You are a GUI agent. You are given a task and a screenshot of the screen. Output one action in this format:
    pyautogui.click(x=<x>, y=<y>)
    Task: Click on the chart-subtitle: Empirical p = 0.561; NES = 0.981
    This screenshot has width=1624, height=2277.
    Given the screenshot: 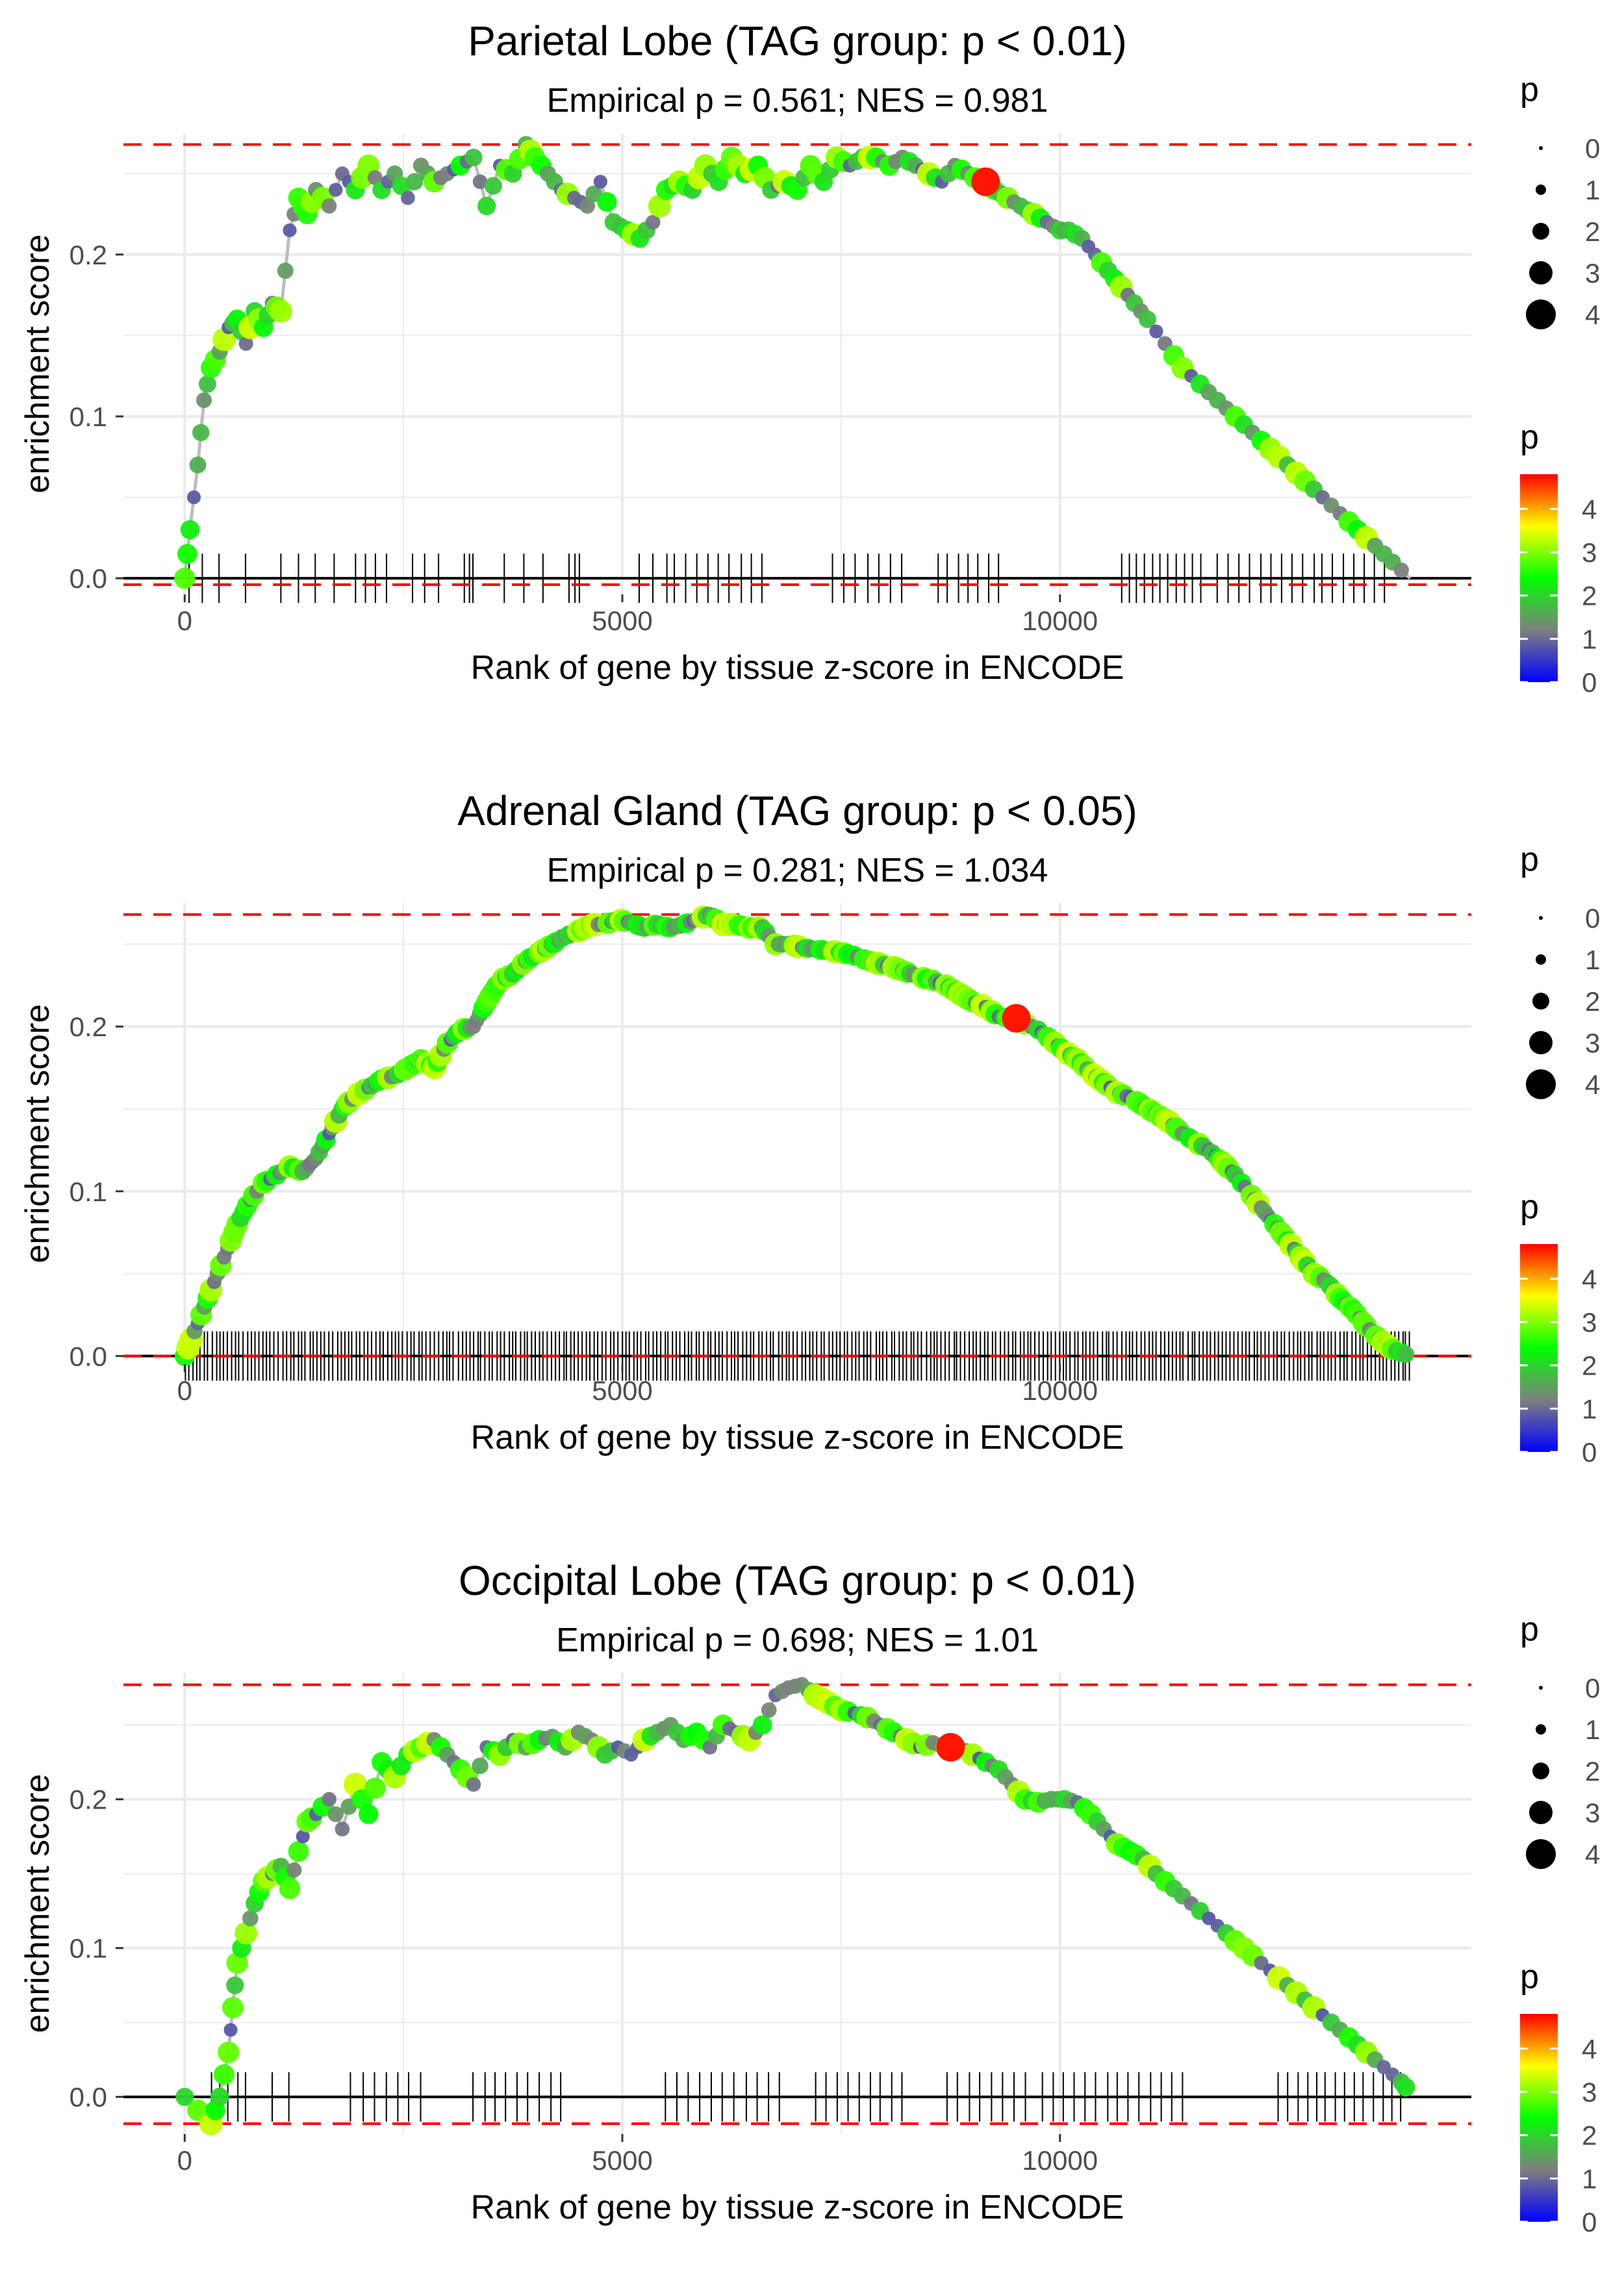 What is the action you would take?
    pyautogui.click(x=797, y=101)
    